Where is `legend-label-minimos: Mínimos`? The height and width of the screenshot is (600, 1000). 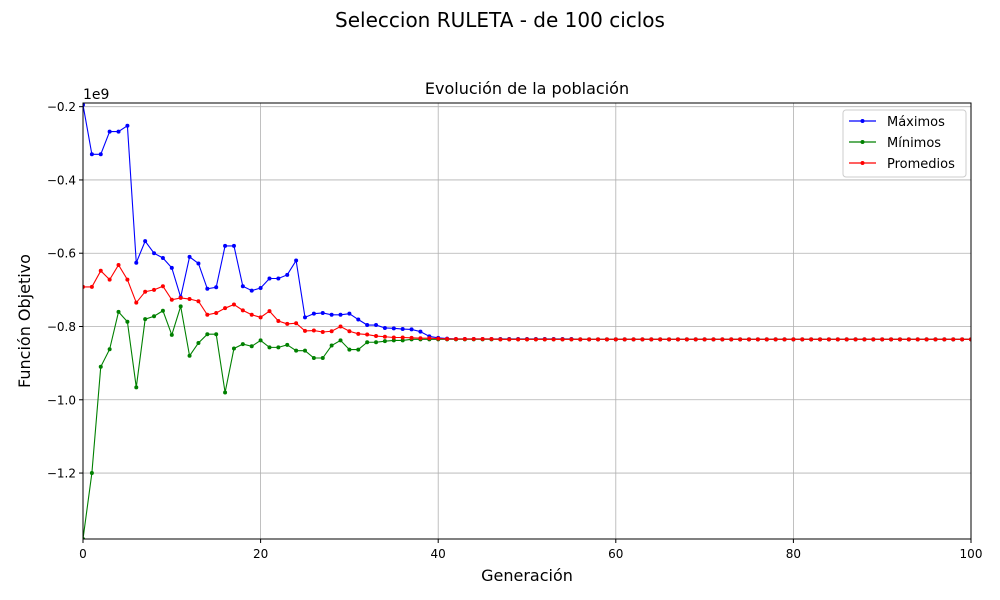 legend-label-minimos: Mínimos is located at coordinates (914, 143).